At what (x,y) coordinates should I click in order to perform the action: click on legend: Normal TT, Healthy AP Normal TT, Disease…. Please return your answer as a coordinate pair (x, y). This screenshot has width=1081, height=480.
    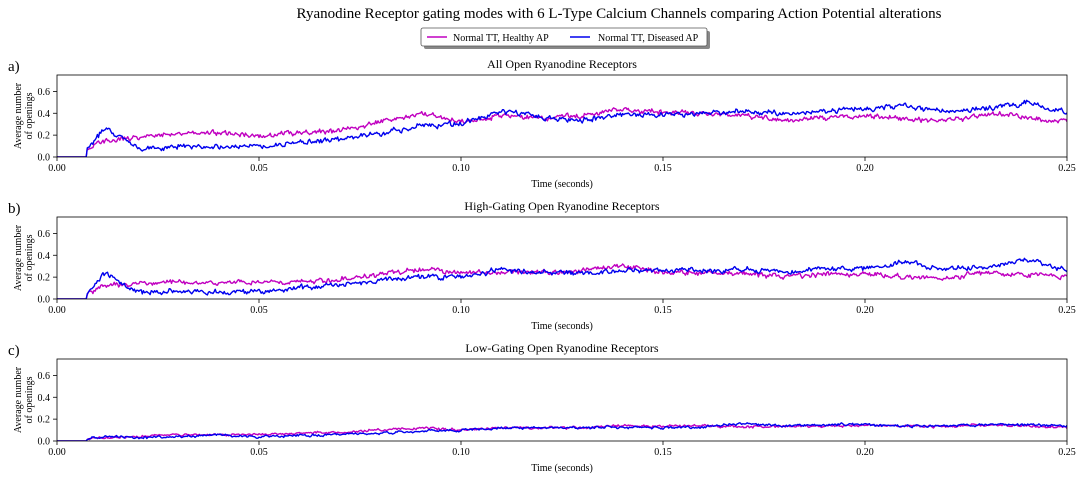
    Looking at the image, I should click on (565, 38).